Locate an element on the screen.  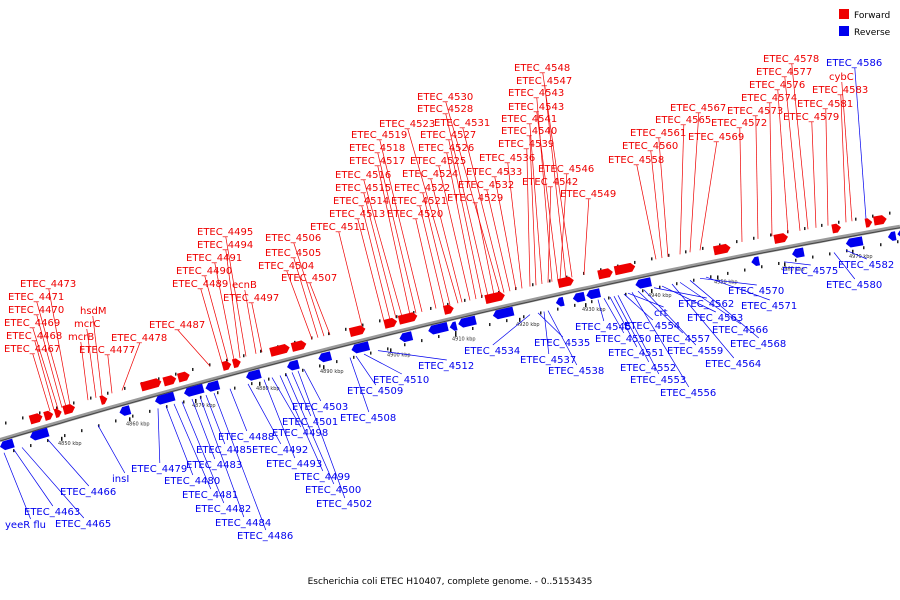
forward-gene-label: ETEC_4533 is located at coordinates (494, 172).